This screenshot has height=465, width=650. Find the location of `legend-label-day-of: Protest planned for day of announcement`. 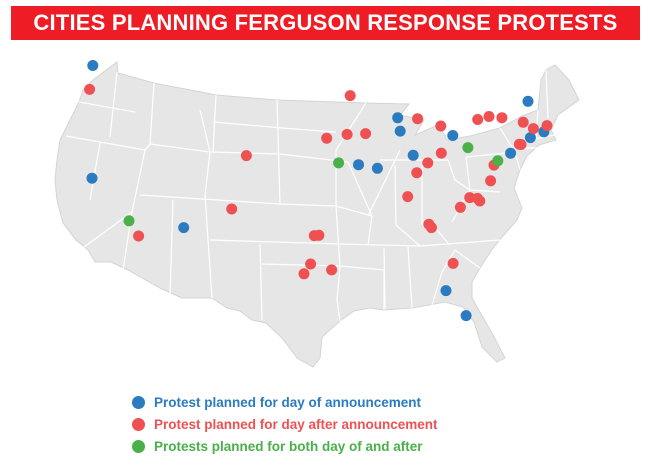

legend-label-day-of: Protest planned for day of announcement is located at coordinates (288, 402).